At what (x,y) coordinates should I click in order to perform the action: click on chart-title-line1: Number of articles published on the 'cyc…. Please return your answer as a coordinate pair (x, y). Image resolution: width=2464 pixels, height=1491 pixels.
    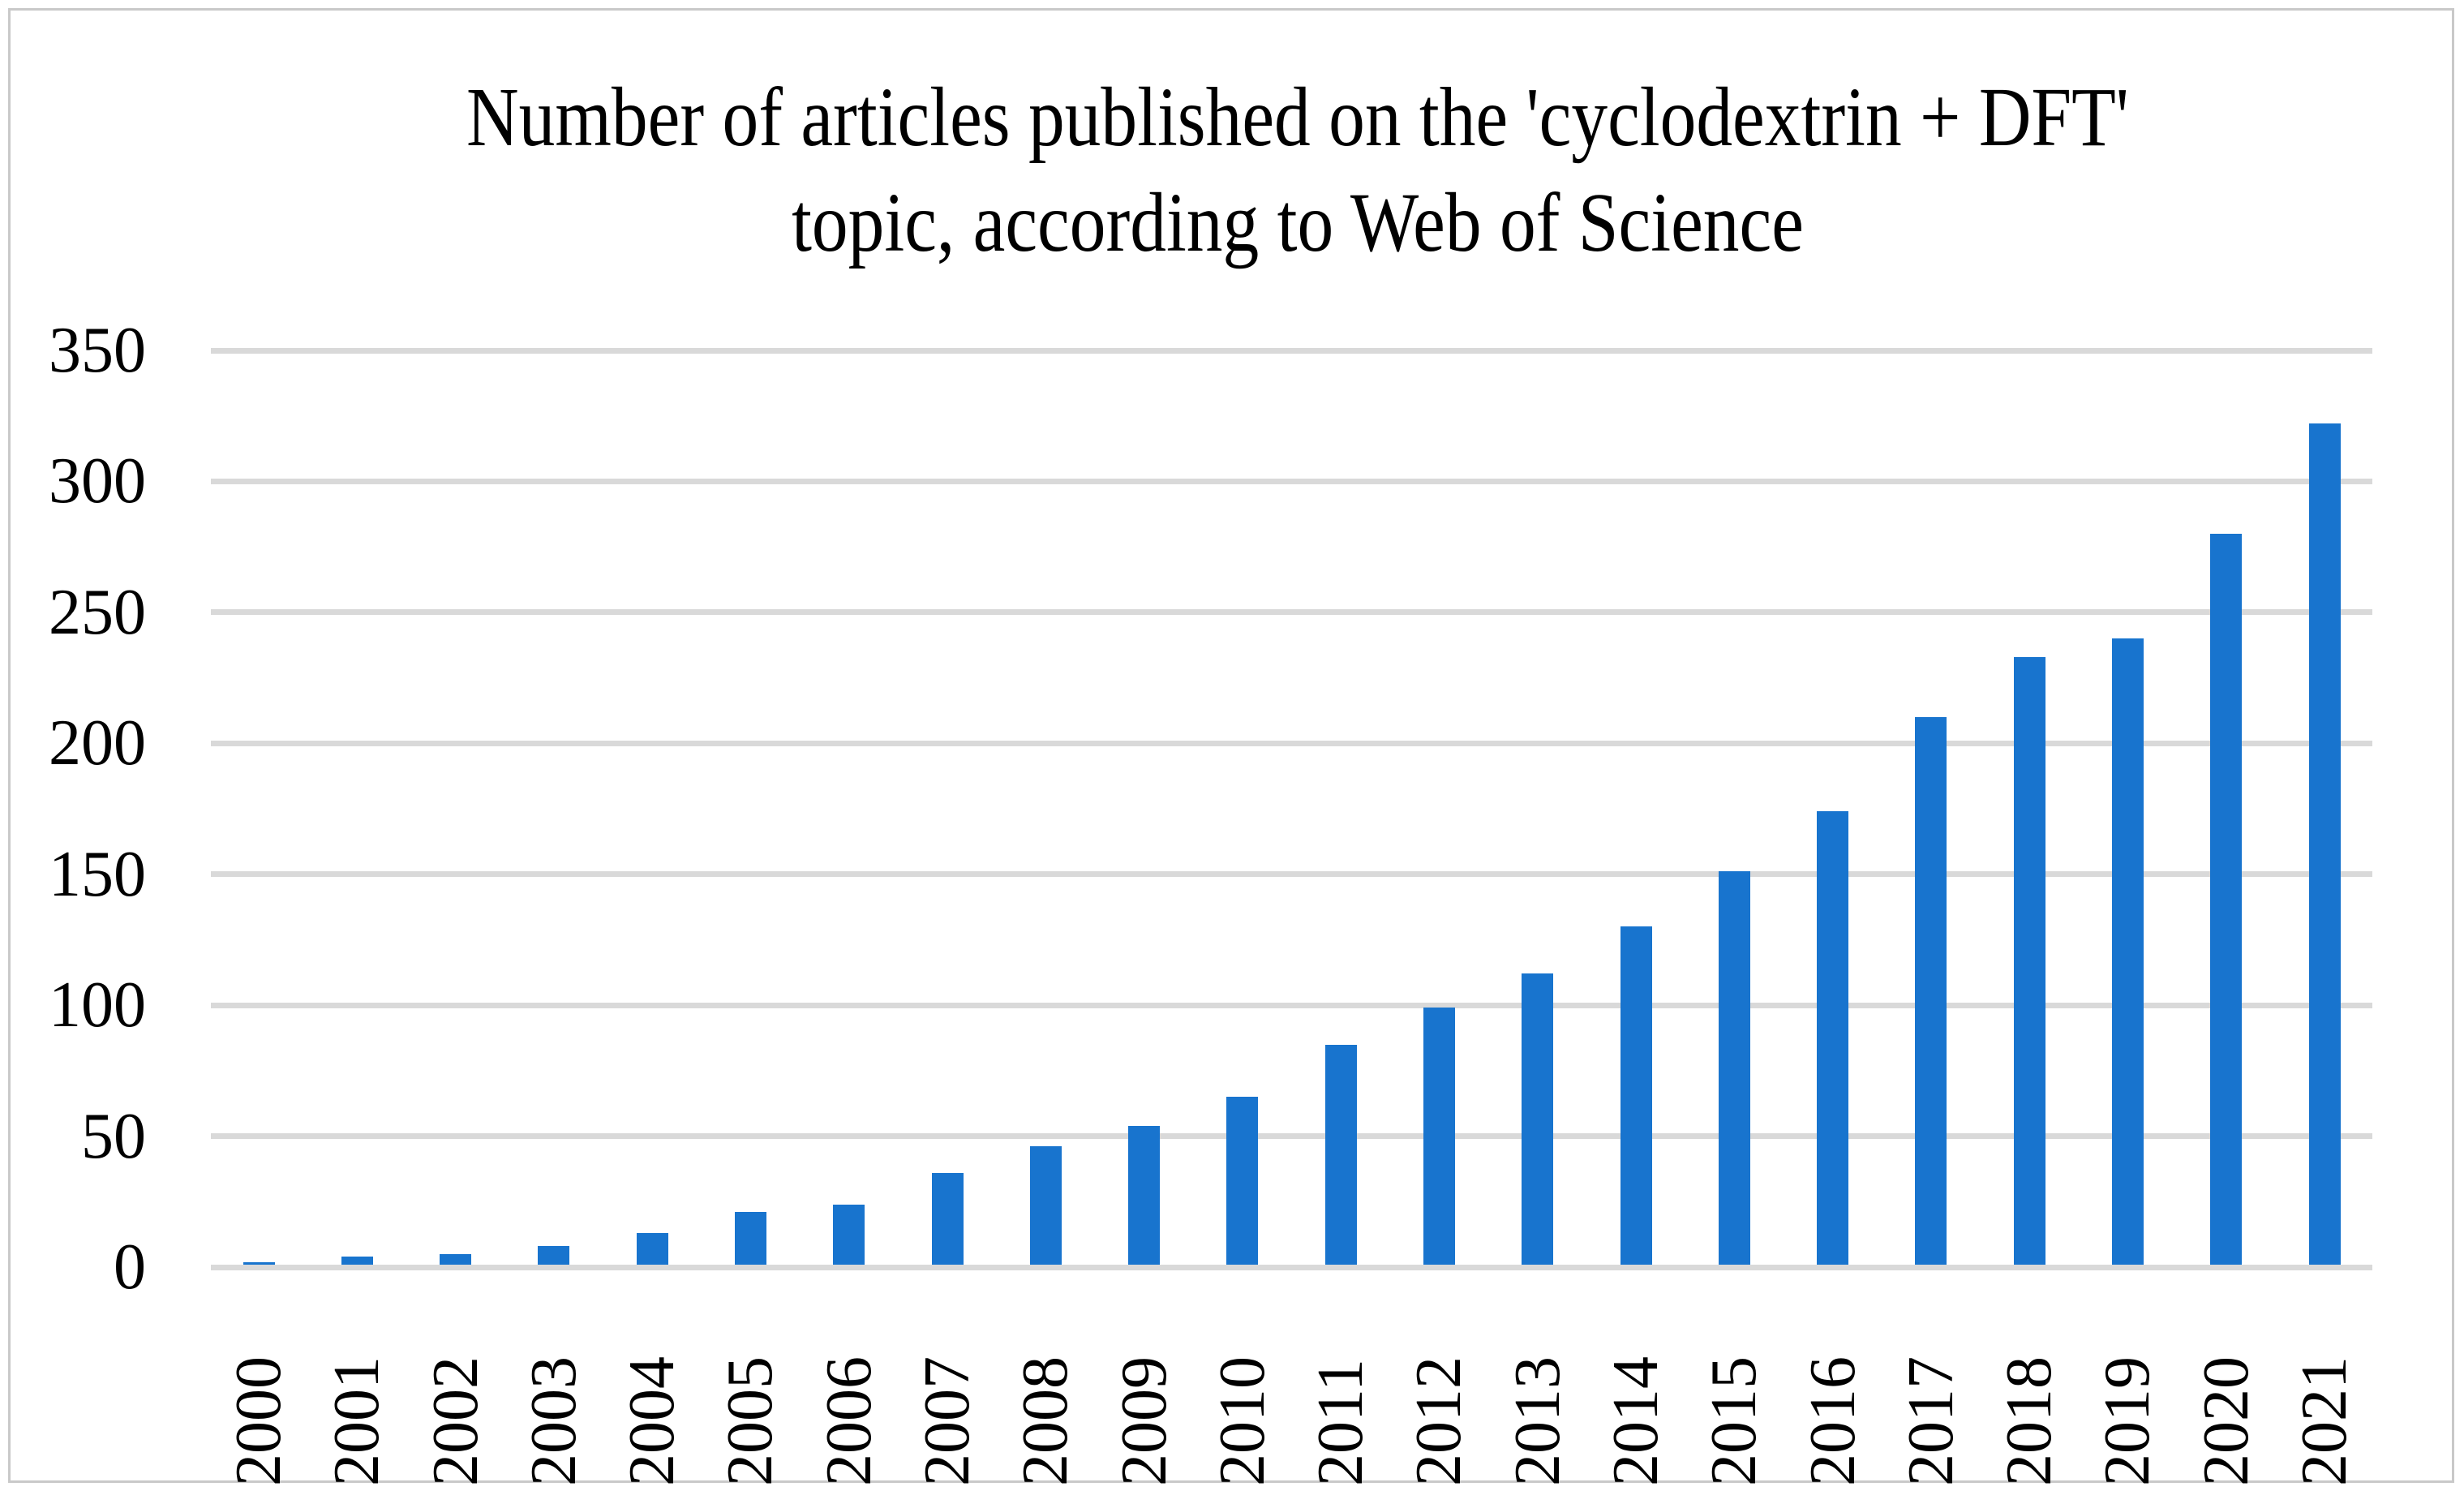
    Looking at the image, I should click on (1297, 117).